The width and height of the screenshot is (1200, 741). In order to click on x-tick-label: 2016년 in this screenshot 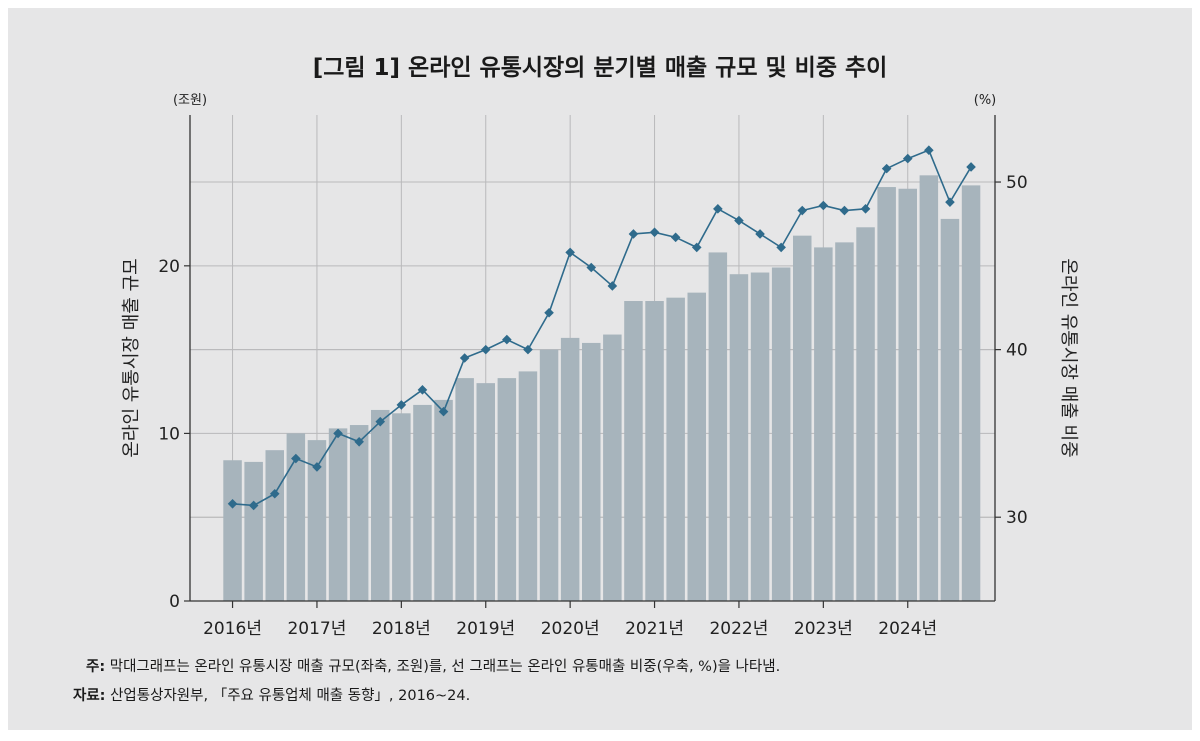, I will do `click(232, 629)`.